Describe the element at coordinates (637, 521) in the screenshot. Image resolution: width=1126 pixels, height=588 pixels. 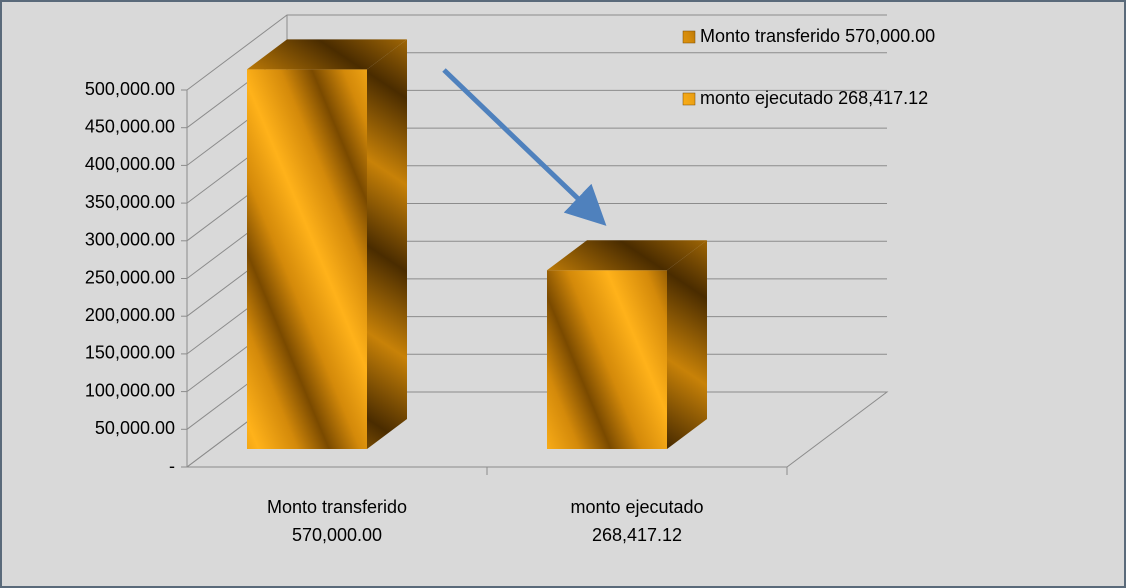
I see `x-tick-label: monto ejecutado 268,417.12` at that location.